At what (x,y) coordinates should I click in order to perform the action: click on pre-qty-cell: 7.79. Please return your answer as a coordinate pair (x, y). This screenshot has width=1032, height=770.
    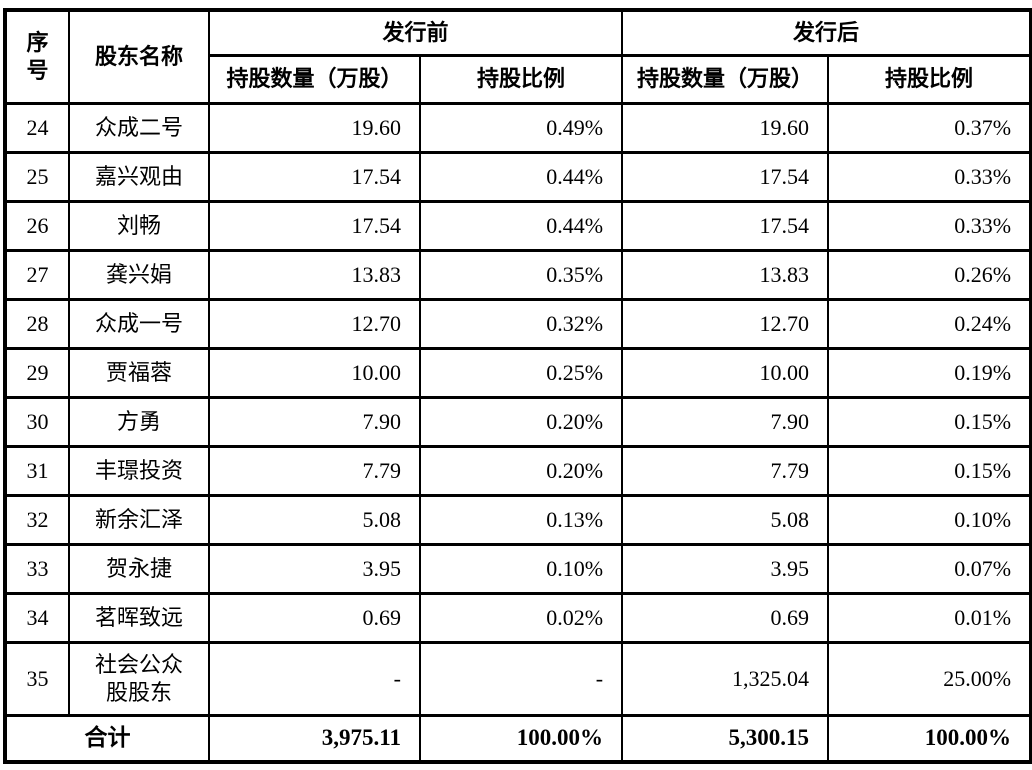
    Looking at the image, I should click on (314, 470).